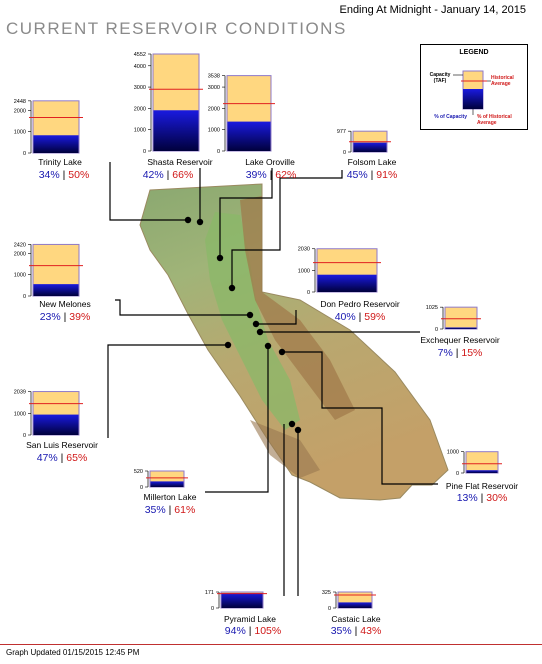 This screenshot has width=542, height=664. I want to click on bar-chart-3: 977 0, so click(364, 142).